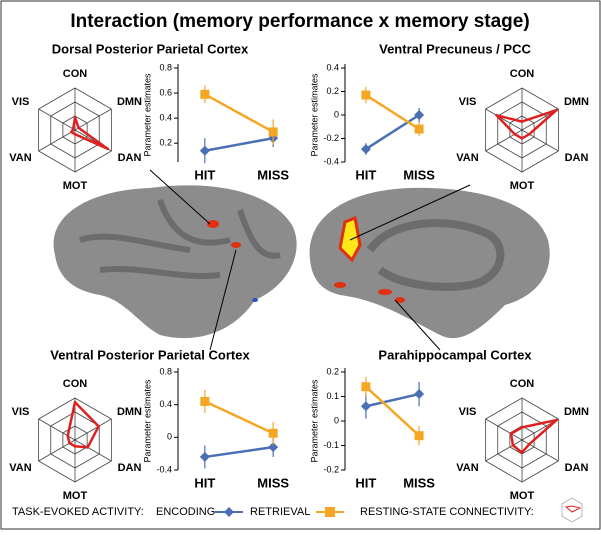 The image size is (601, 535). Describe the element at coordinates (331, 161) in the screenshot. I see `y-tick-label: -0.4` at that location.